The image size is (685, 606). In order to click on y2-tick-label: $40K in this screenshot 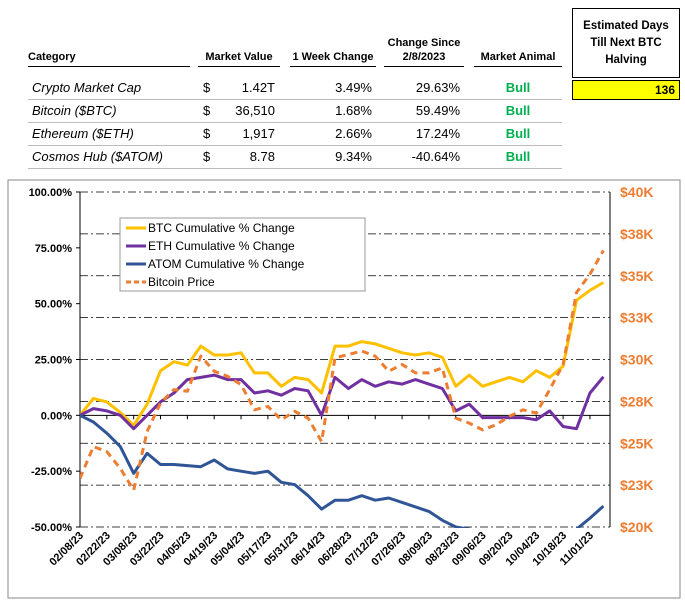, I will do `click(636, 192)`.